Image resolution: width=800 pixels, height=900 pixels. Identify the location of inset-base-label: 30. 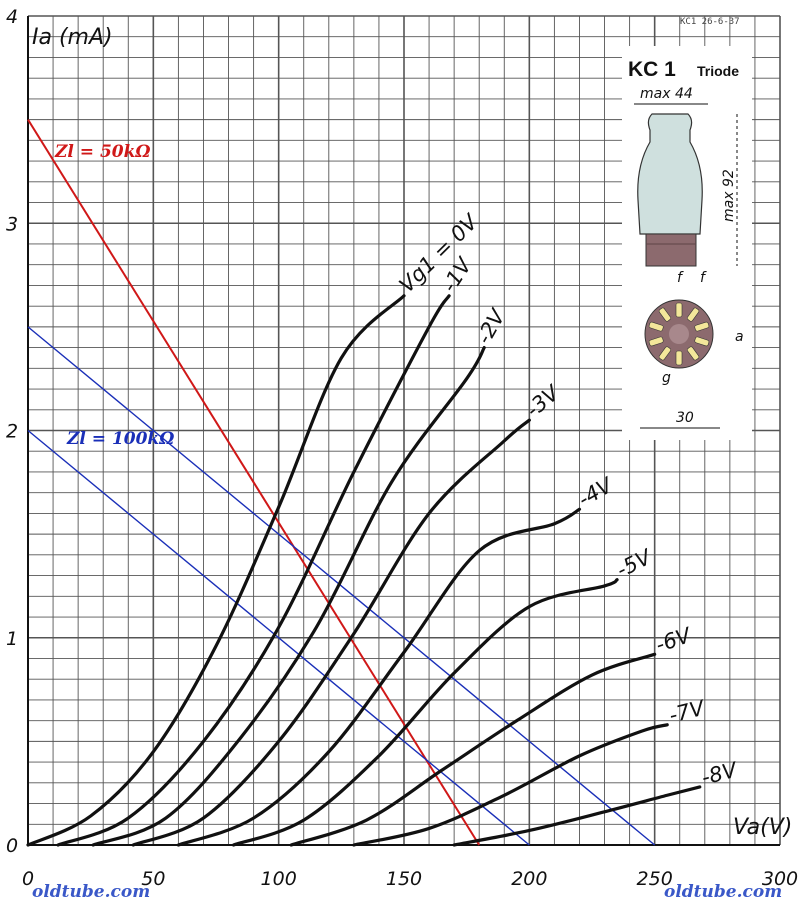
(685, 418).